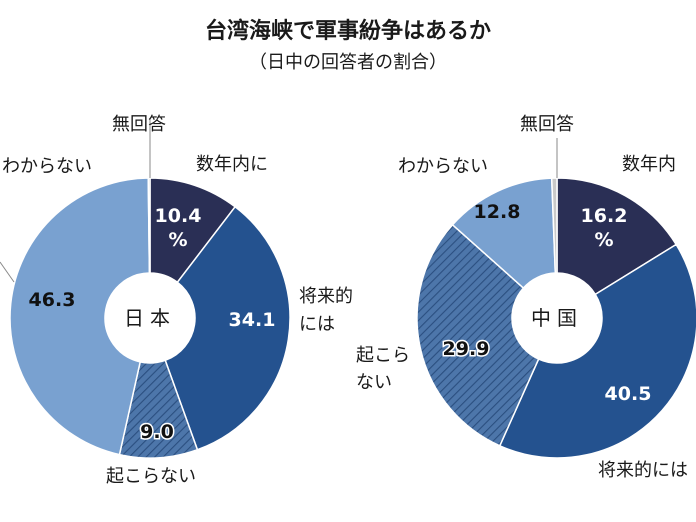 The height and width of the screenshot is (522, 696). I want to click on label-cn-future: 将来的には, so click(643, 470).